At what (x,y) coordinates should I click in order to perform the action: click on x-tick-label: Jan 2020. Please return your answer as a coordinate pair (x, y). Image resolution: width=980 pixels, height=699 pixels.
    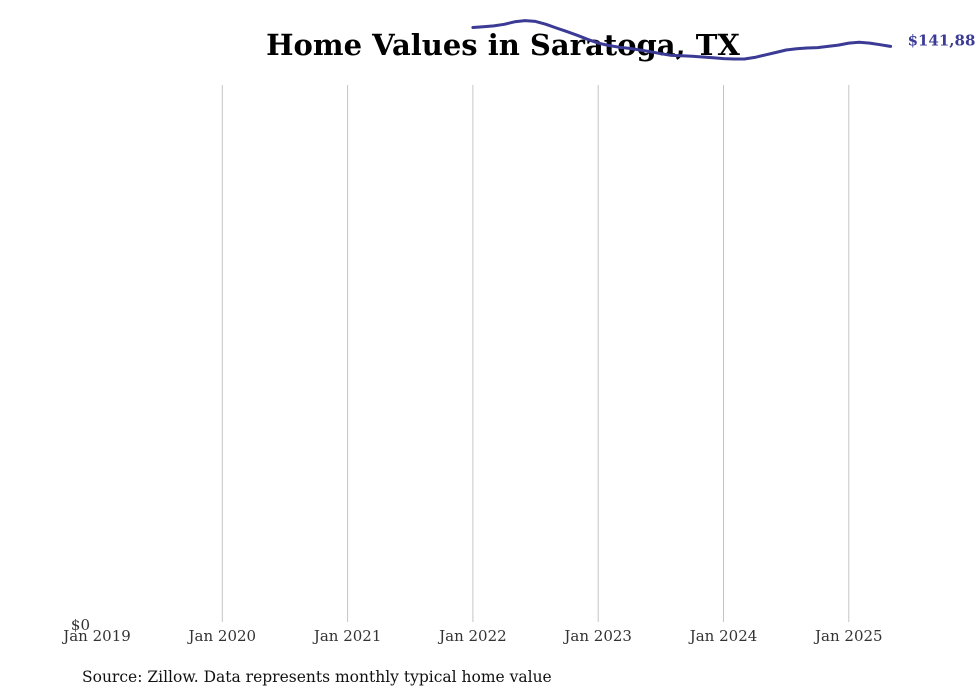
    Looking at the image, I should click on (222, 636).